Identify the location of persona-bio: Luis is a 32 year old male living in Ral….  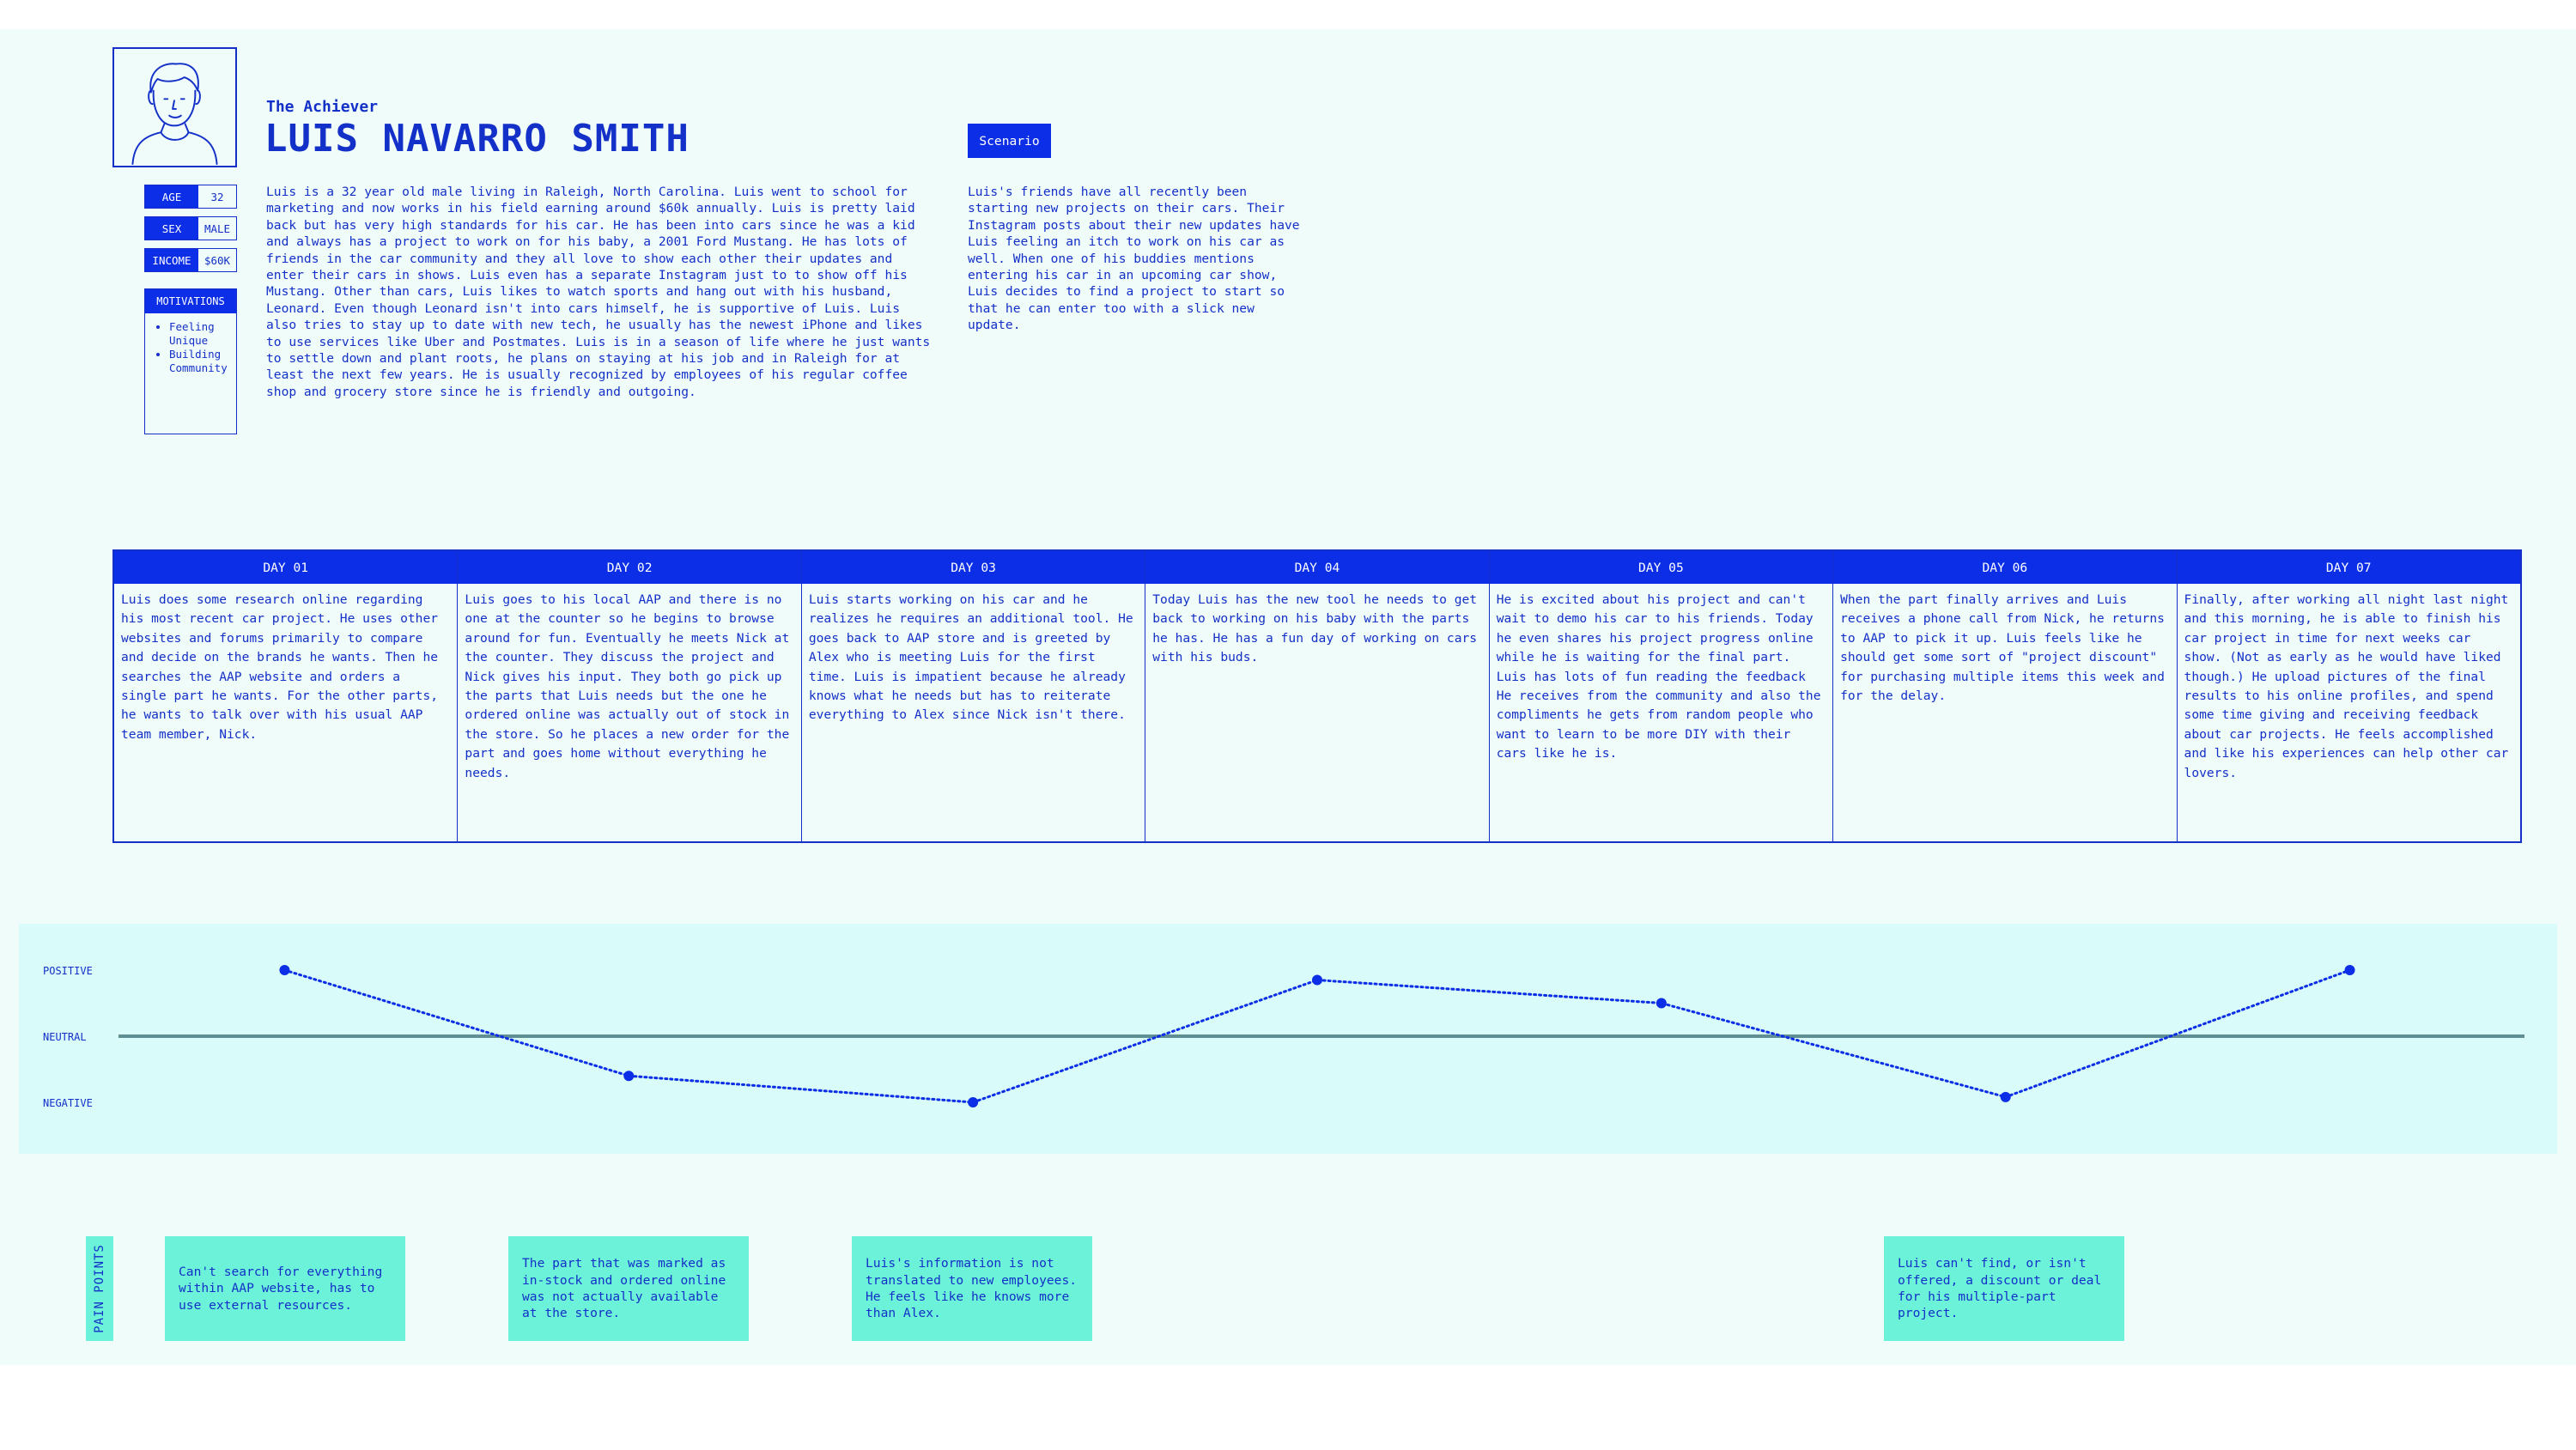
(598, 292).